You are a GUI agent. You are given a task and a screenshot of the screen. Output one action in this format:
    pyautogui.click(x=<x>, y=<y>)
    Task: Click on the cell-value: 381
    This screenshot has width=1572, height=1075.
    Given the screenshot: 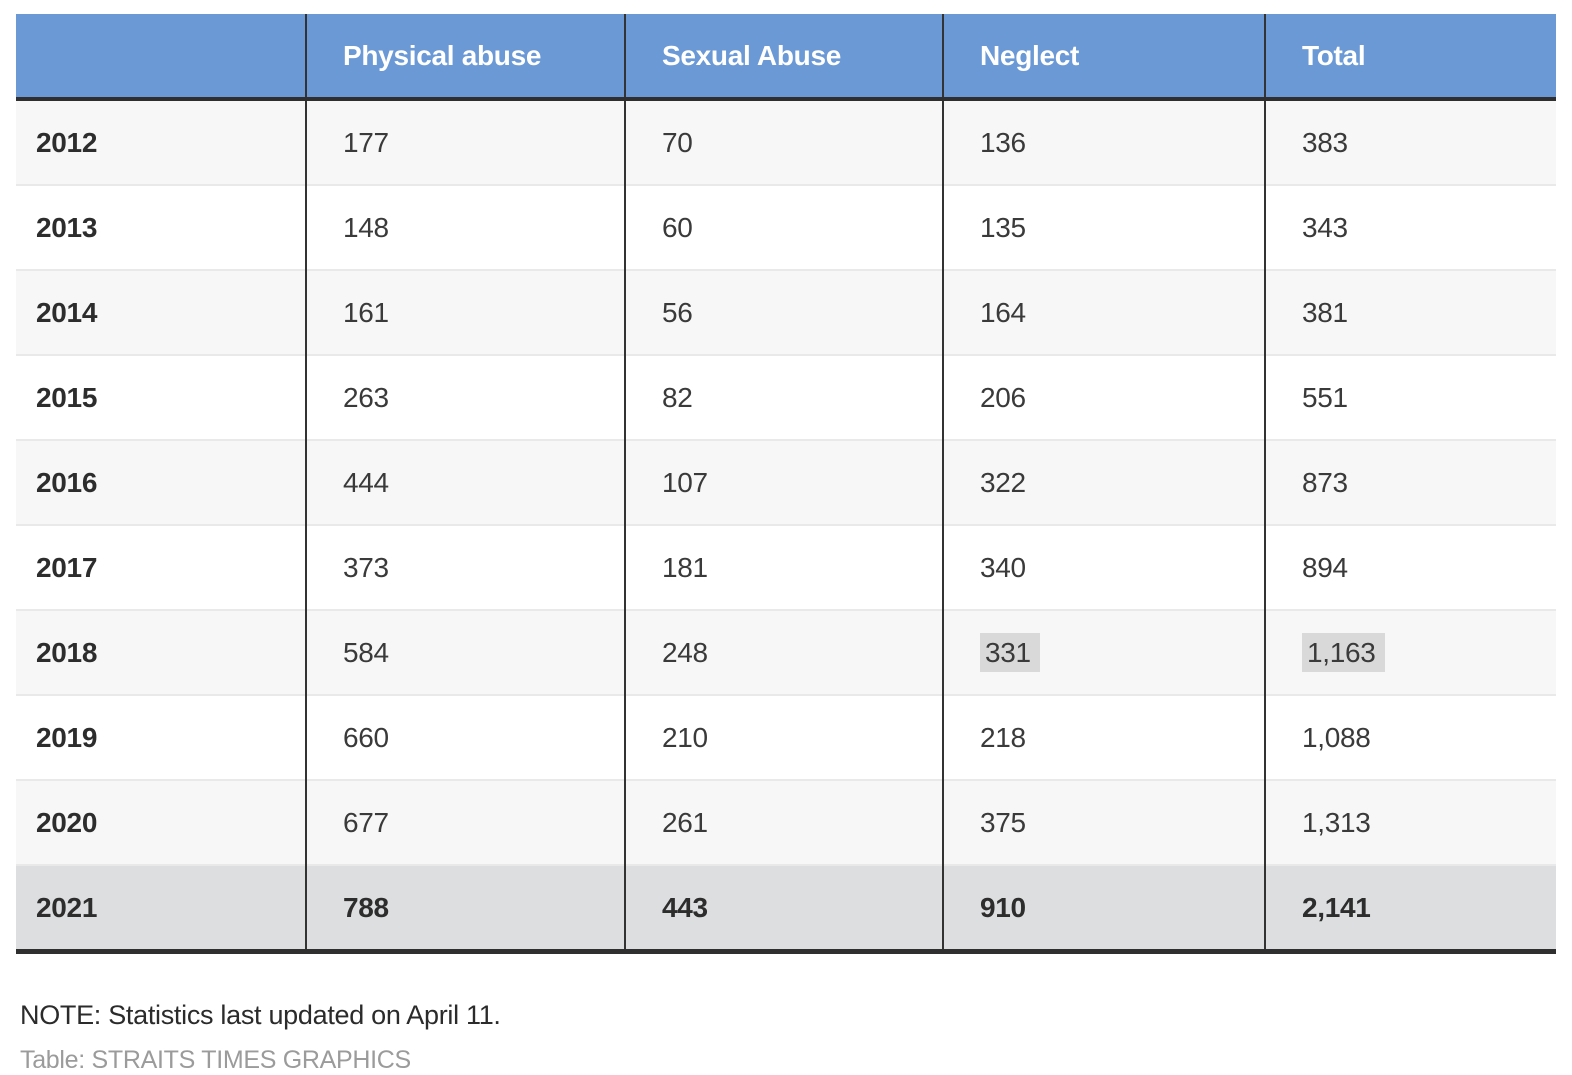 What is the action you would take?
    pyautogui.click(x=1325, y=312)
    